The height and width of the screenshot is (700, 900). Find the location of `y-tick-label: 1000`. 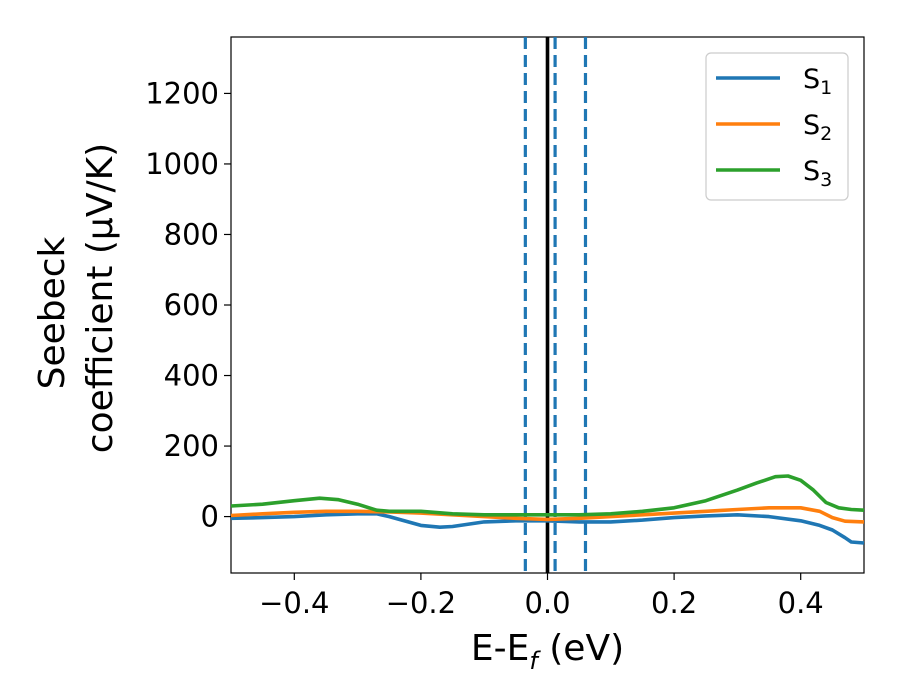

y-tick-label: 1000 is located at coordinates (182, 164).